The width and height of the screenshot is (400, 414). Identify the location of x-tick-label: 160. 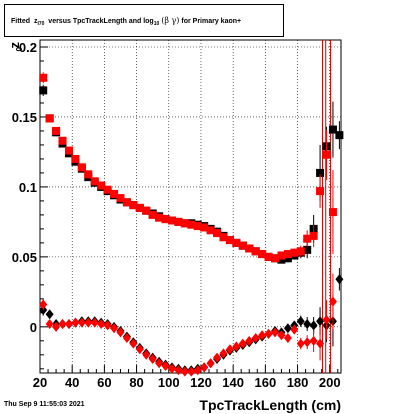
(265, 382).